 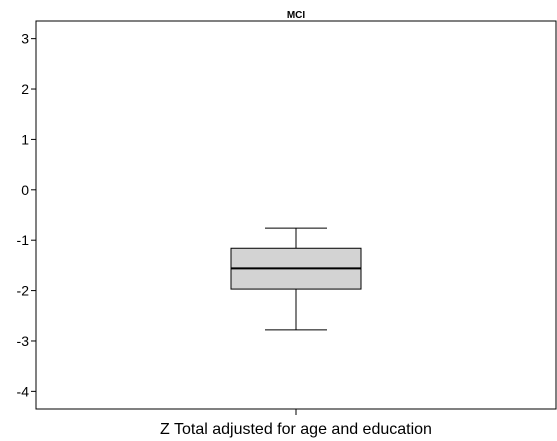 I want to click on y-tick-label: 3, so click(x=25, y=39).